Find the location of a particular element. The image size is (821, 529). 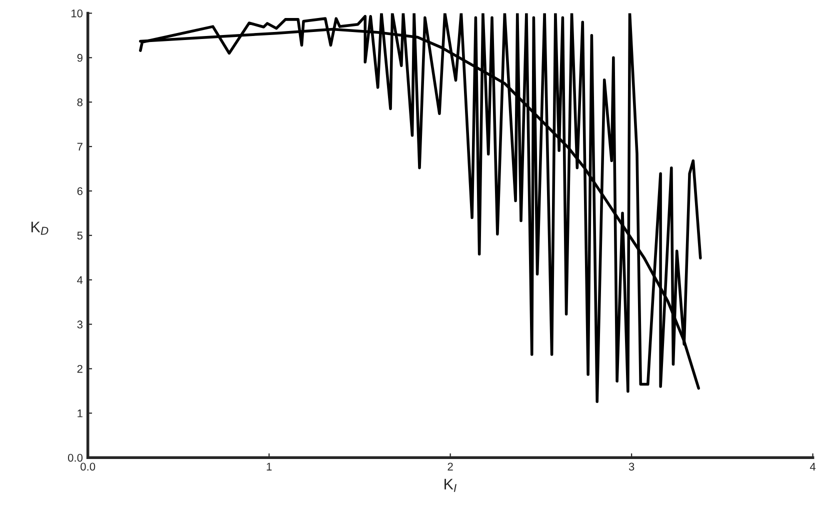

y-tick-label: 1 is located at coordinates (80, 414).